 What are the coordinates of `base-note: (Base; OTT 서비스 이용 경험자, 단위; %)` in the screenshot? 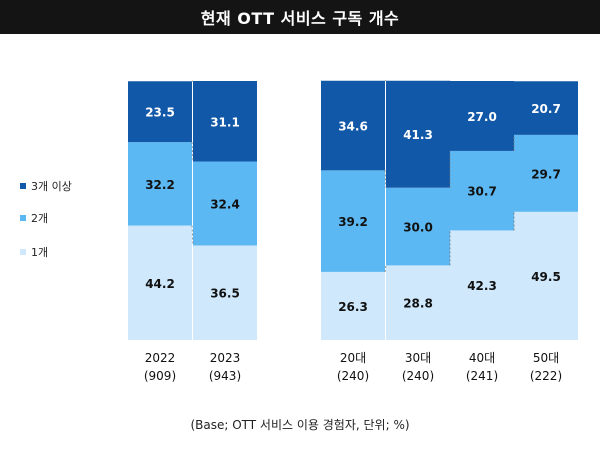 It's located at (300, 425).